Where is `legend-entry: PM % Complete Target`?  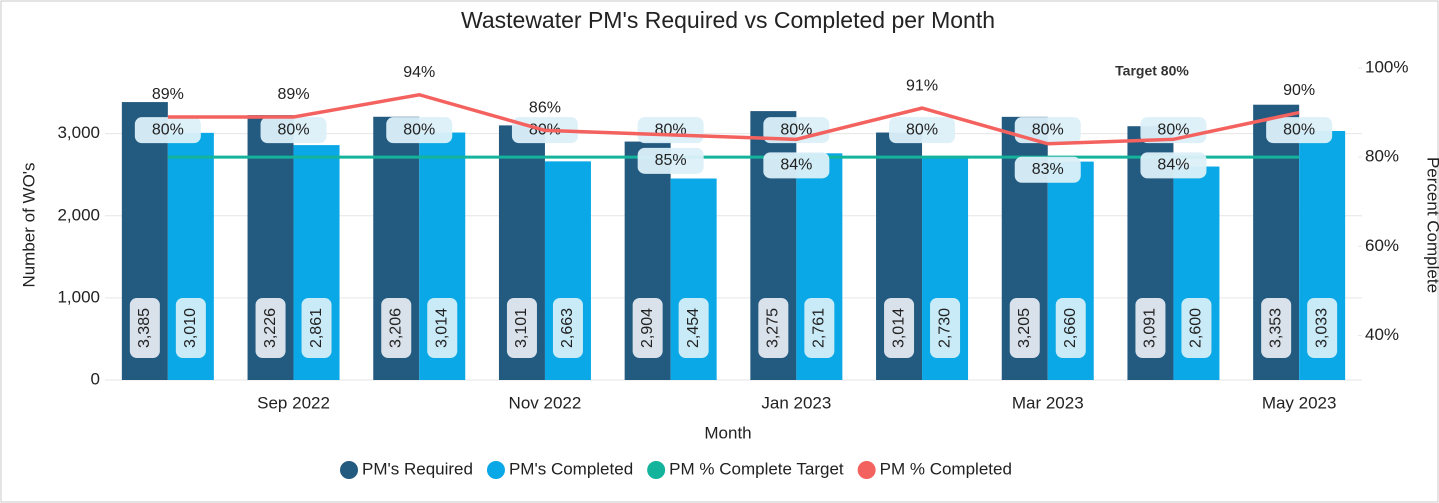 legend-entry: PM % Complete Target is located at coordinates (756, 468).